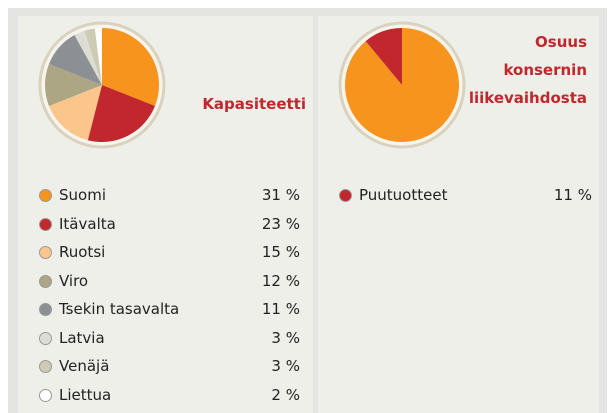 The image size is (615, 413). I want to click on legend-label: Suomi, so click(82, 195).